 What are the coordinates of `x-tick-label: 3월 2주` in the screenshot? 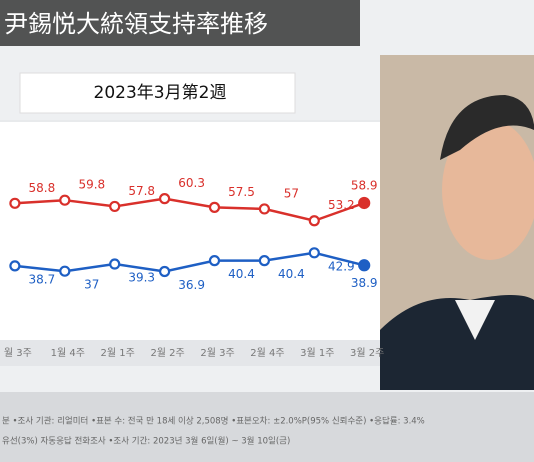 It's located at (367, 353).